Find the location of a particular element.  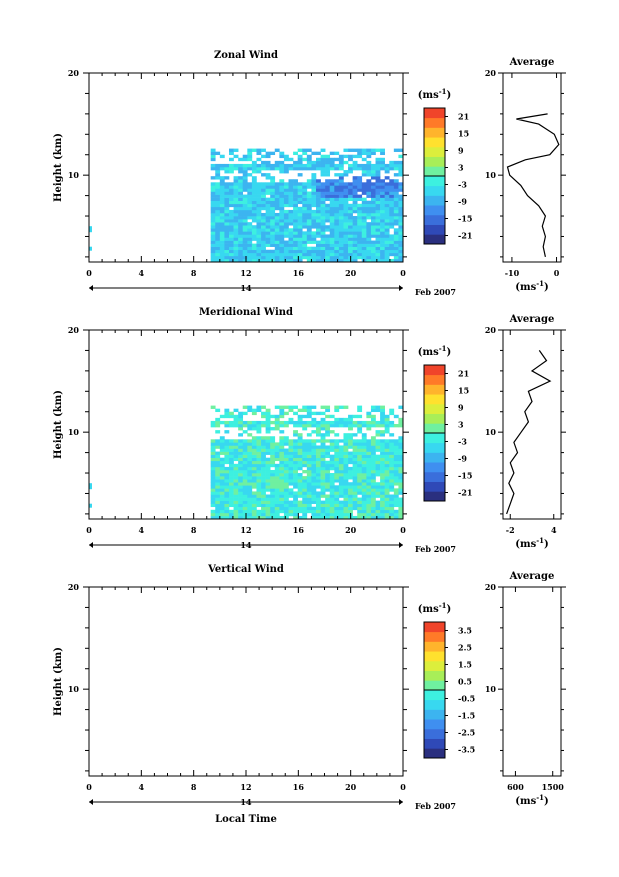

average-x-axis-label: (ms-1) is located at coordinates (531, 800).